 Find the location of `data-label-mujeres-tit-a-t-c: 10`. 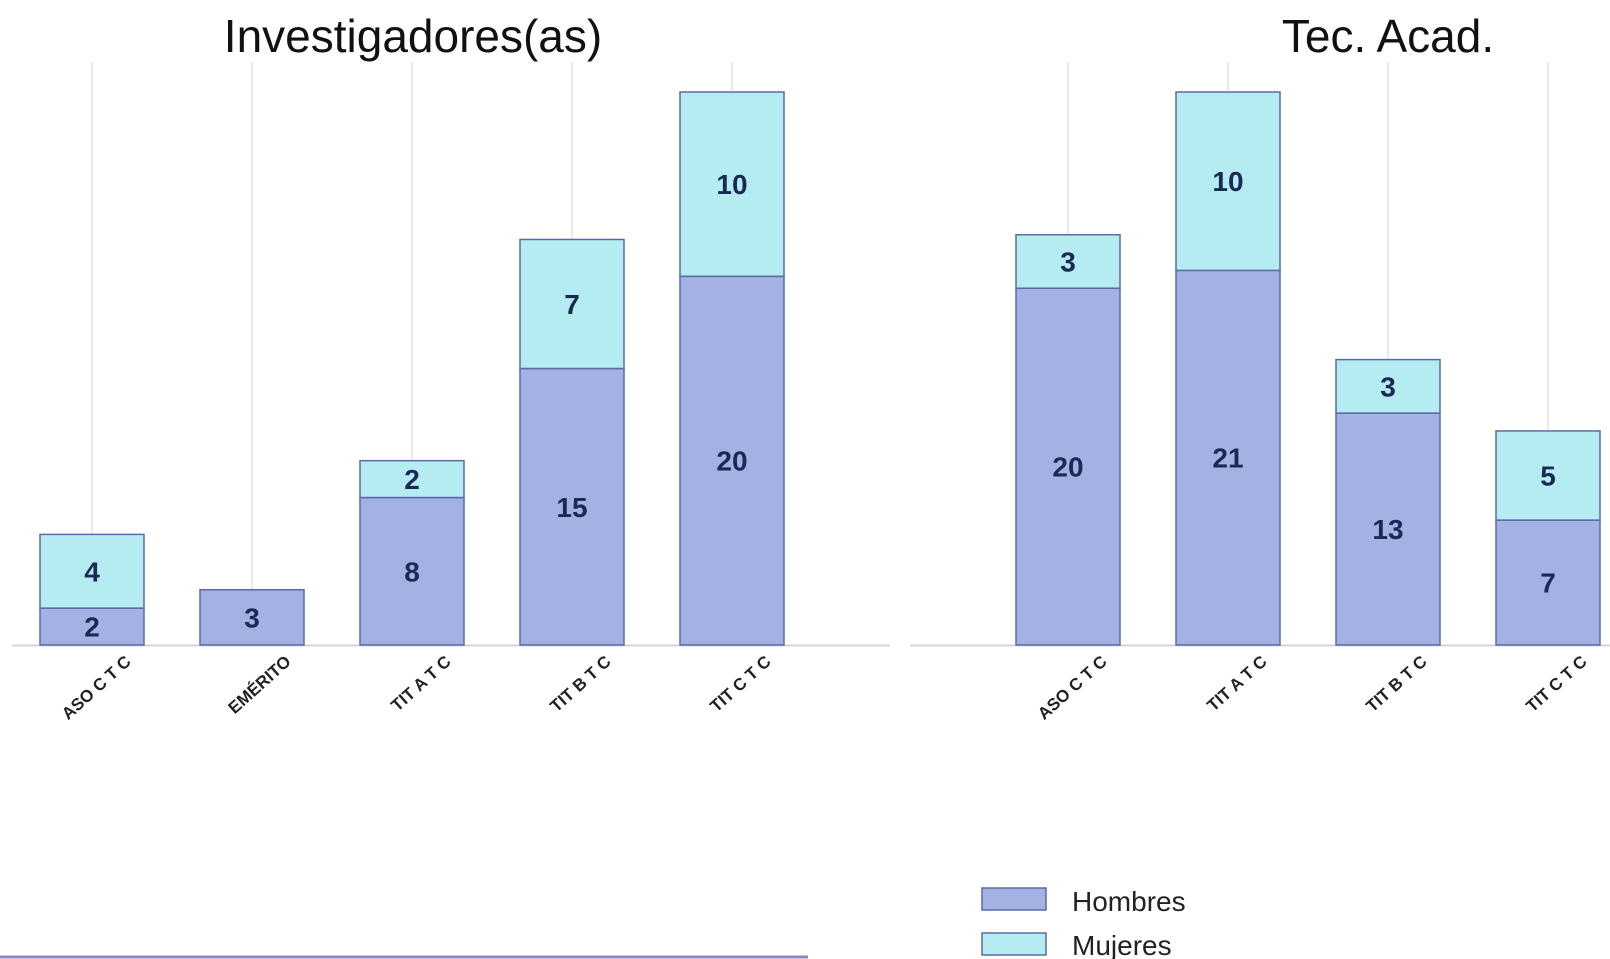

data-label-mujeres-tit-a-t-c: 10 is located at coordinates (1227, 181).